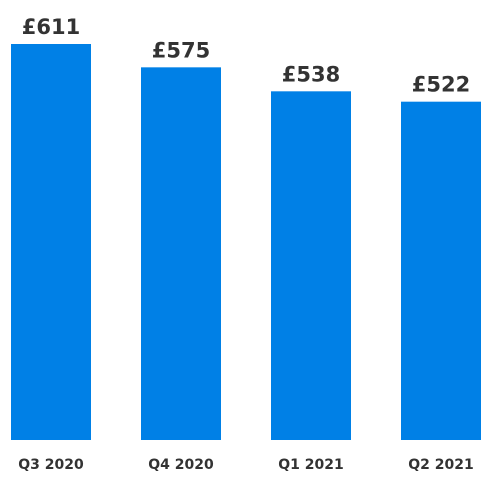 This screenshot has height=492, width=492. Describe the element at coordinates (311, 266) in the screenshot. I see `bar-q1-2021` at that location.